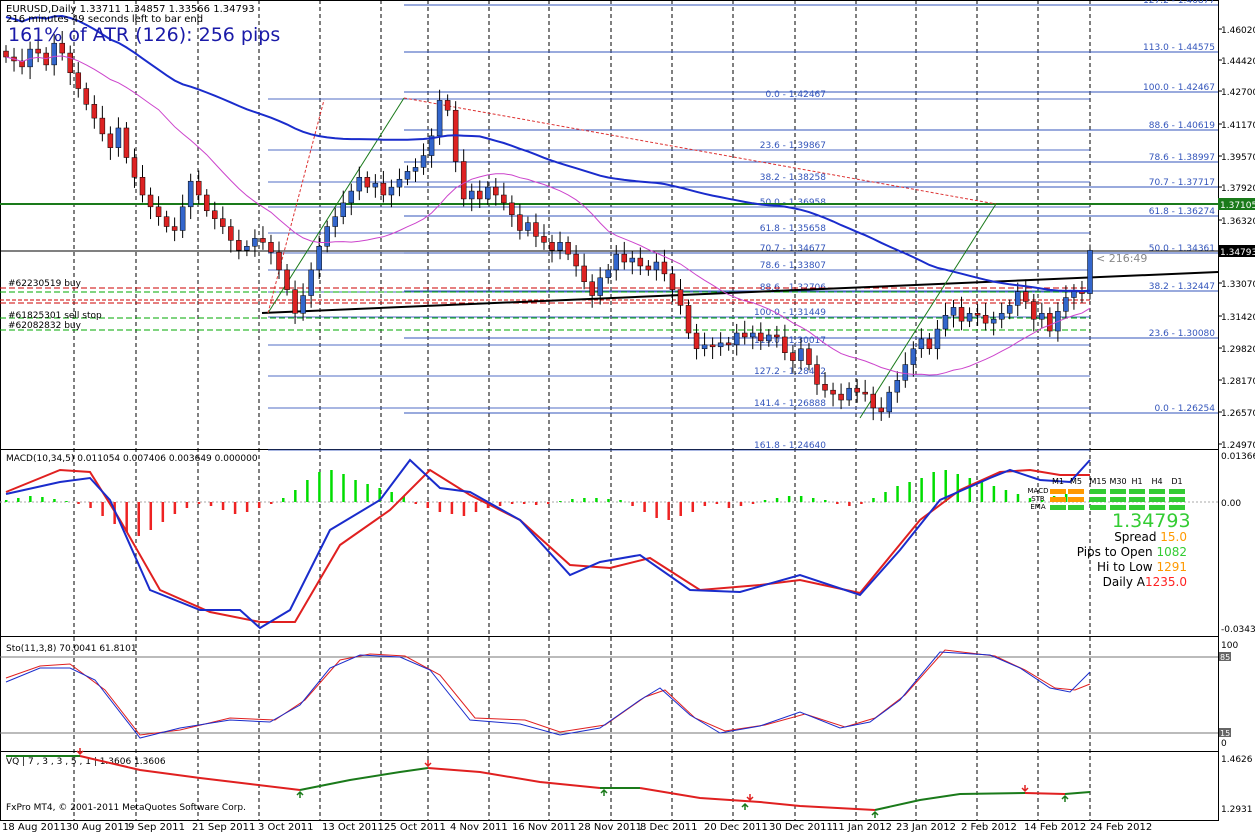 The height and width of the screenshot is (832, 1255). I want to click on spread-value: 15.0, so click(1173, 537).